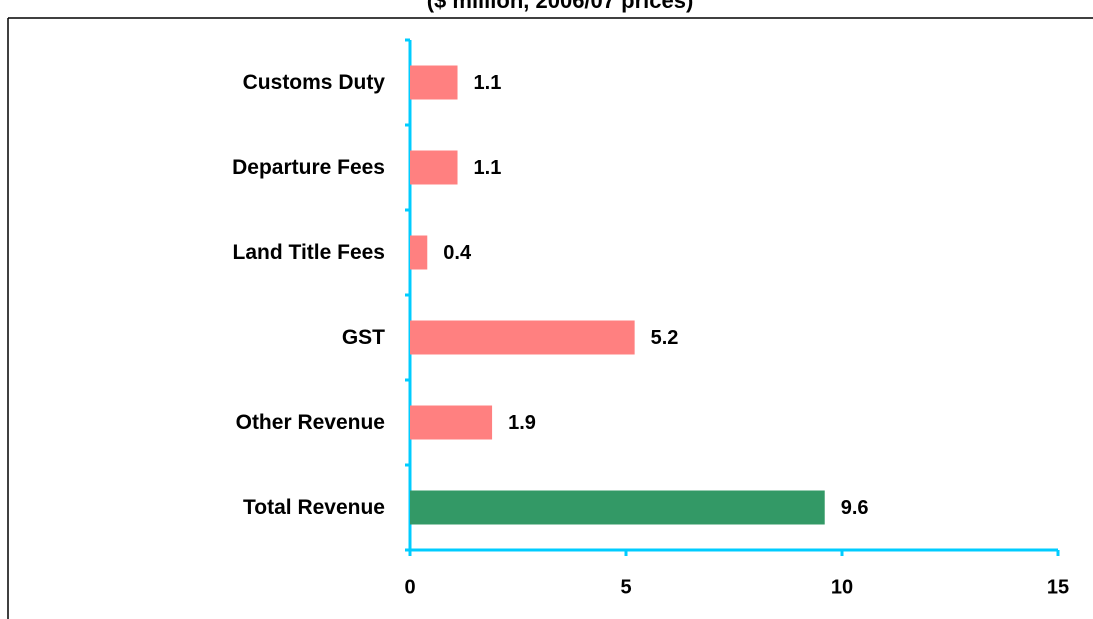  What do you see at coordinates (310, 422) in the screenshot?
I see `y-tick-label: Other Revenue` at bounding box center [310, 422].